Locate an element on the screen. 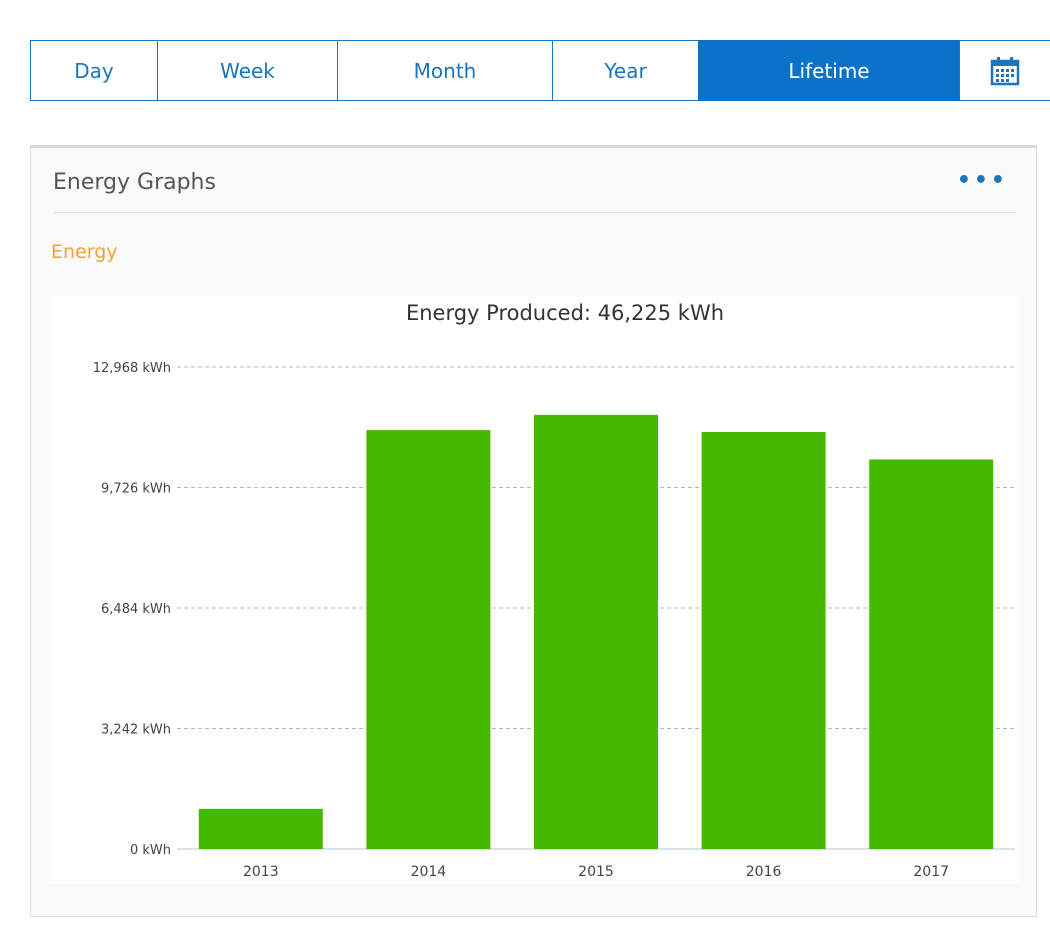  x-tick-label: 2015 is located at coordinates (596, 872).